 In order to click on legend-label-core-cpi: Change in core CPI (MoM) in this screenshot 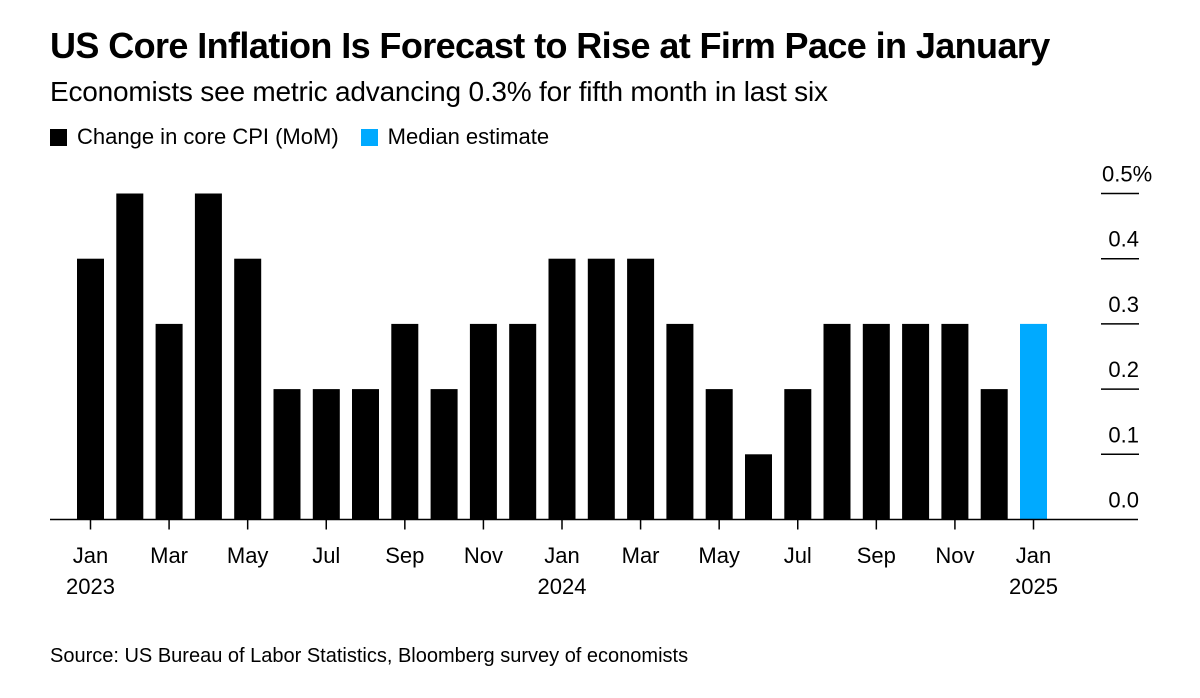, I will do `click(208, 136)`.